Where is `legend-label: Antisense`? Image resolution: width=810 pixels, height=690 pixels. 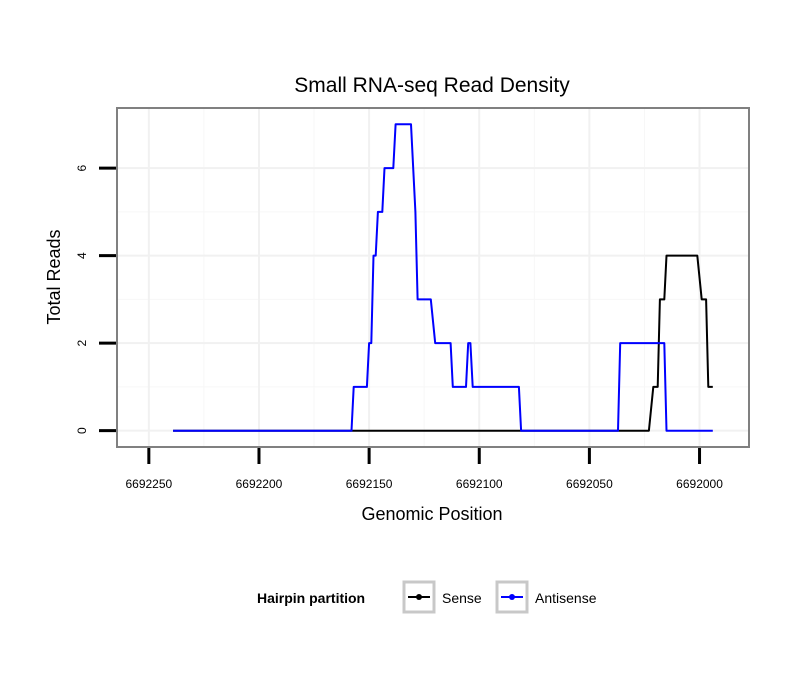 legend-label: Antisense is located at coordinates (566, 598).